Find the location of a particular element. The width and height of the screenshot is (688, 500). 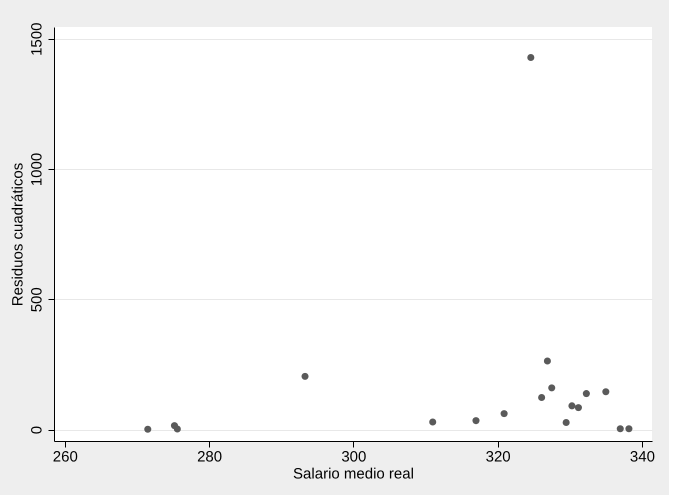

x-axis-title: Salario medio real is located at coordinates (353, 474).